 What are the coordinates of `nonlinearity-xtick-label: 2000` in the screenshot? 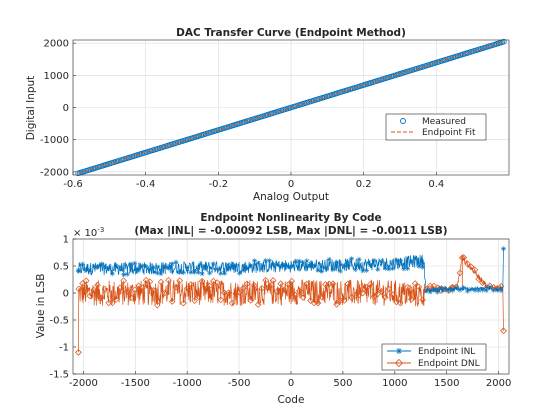 It's located at (498, 383).